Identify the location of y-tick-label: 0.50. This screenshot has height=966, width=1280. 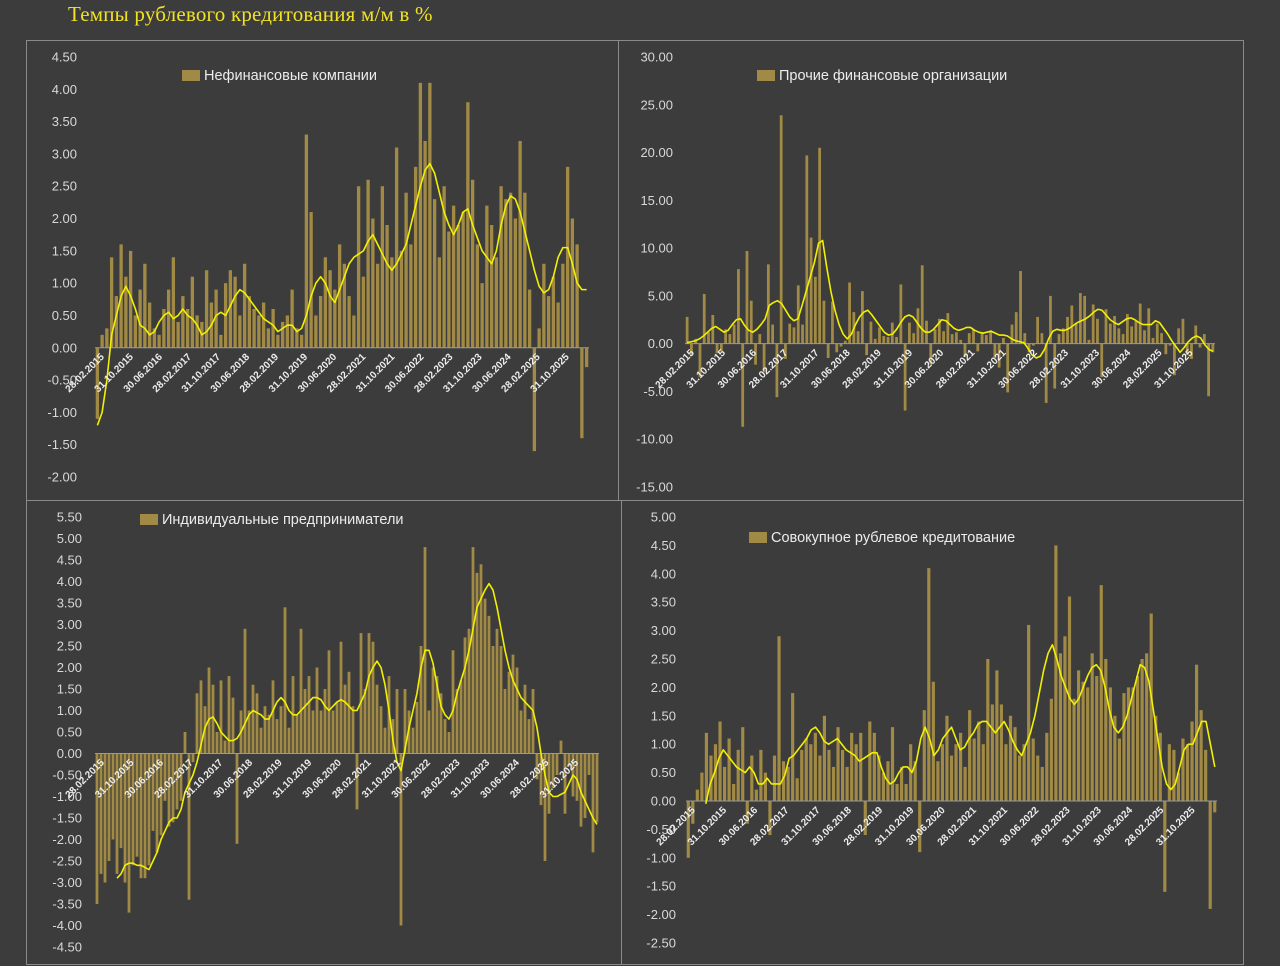
(64, 315).